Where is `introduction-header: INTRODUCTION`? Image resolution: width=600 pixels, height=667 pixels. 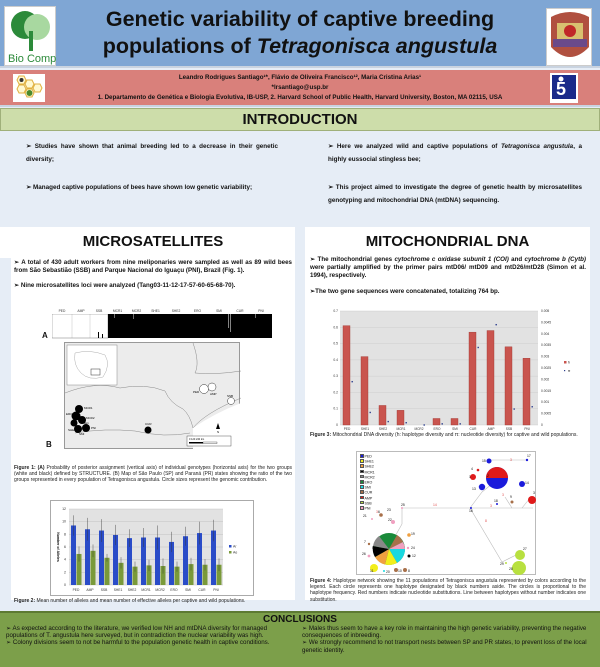
introduction-header: INTRODUCTION is located at coordinates (300, 119).